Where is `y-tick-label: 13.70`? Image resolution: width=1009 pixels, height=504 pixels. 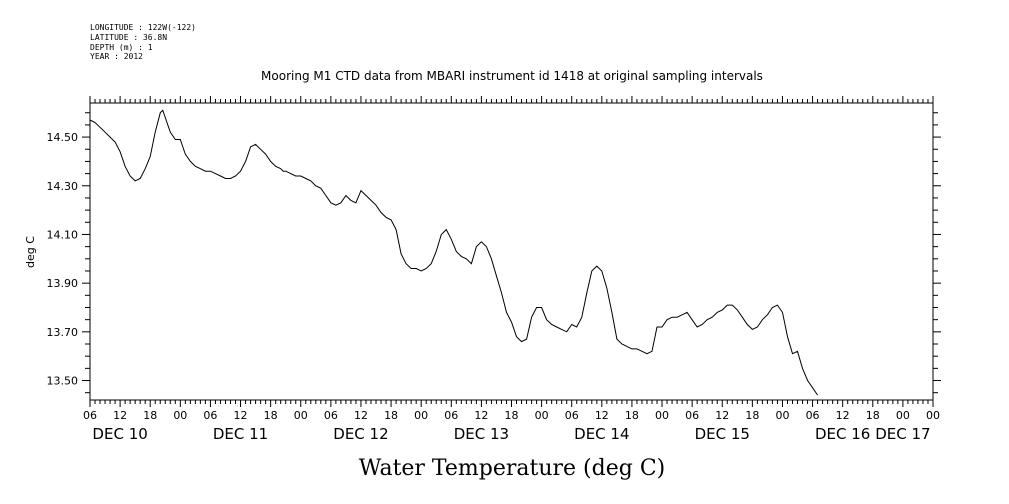 y-tick-label: 13.70 is located at coordinates (63, 332).